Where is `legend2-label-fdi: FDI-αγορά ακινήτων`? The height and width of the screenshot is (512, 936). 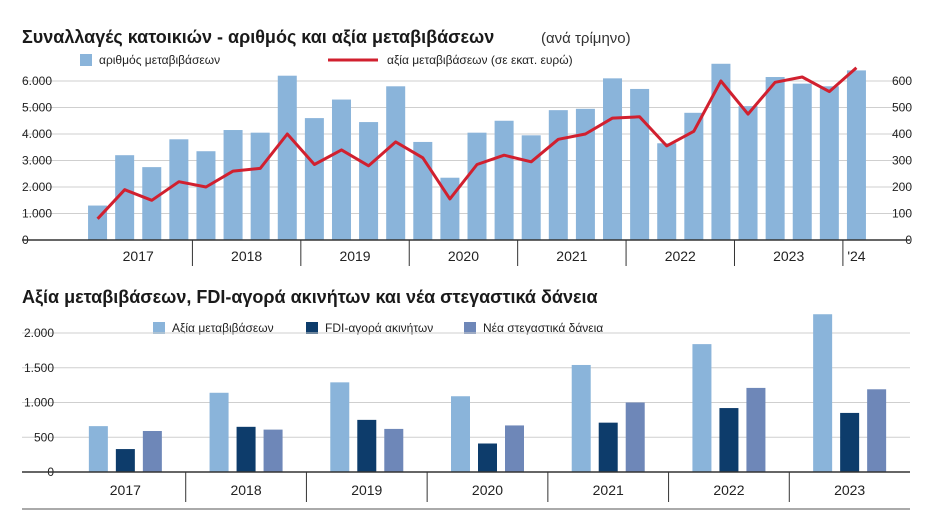 legend2-label-fdi: FDI-αγορά ακινήτων is located at coordinates (379, 328).